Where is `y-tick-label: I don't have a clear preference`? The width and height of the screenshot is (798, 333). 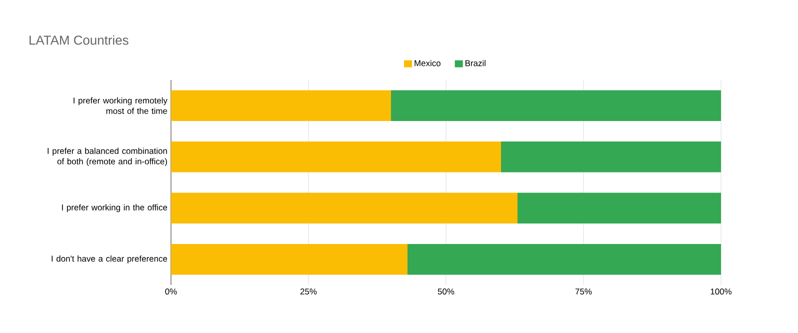
y-tick-label: I don't have a clear preference is located at coordinates (110, 259).